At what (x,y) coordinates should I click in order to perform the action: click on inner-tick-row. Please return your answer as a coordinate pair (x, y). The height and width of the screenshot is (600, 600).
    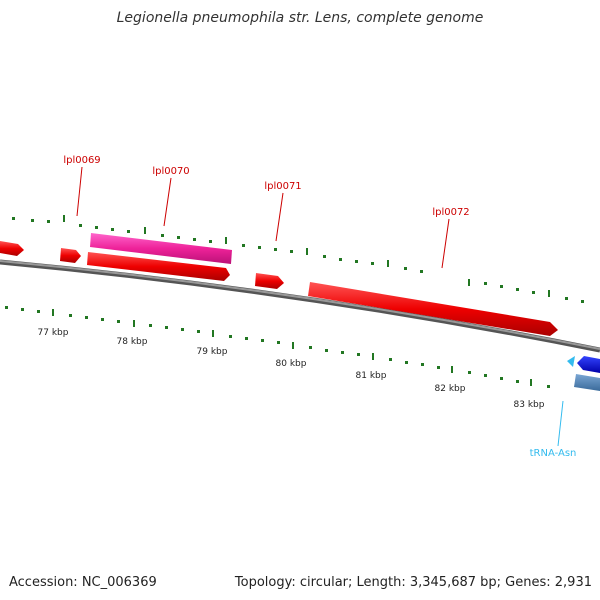
    Looking at the image, I should click on (277, 347).